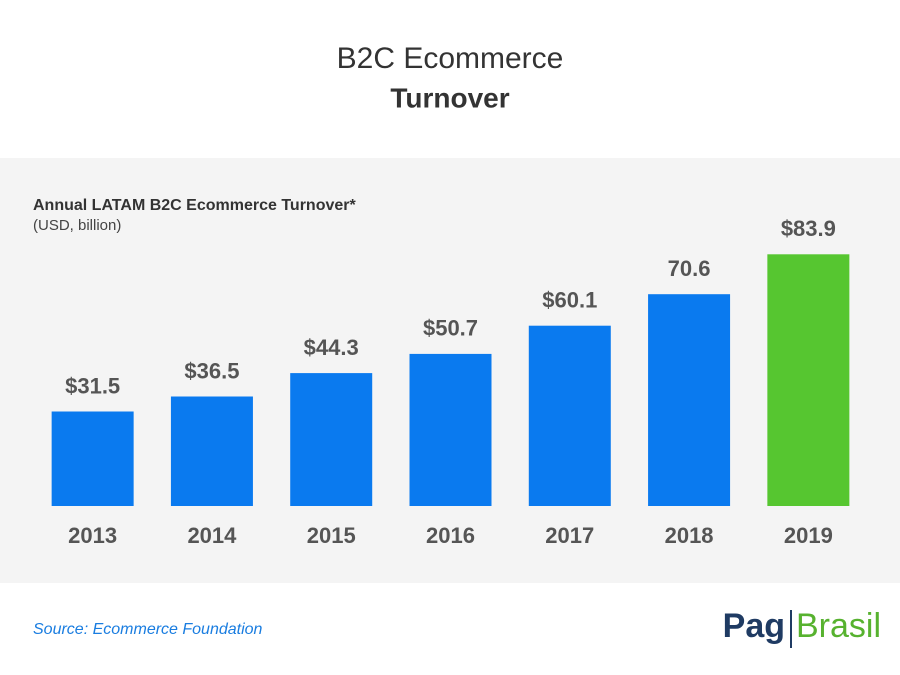  What do you see at coordinates (212, 535) in the screenshot?
I see `x-tick-label: 2014` at bounding box center [212, 535].